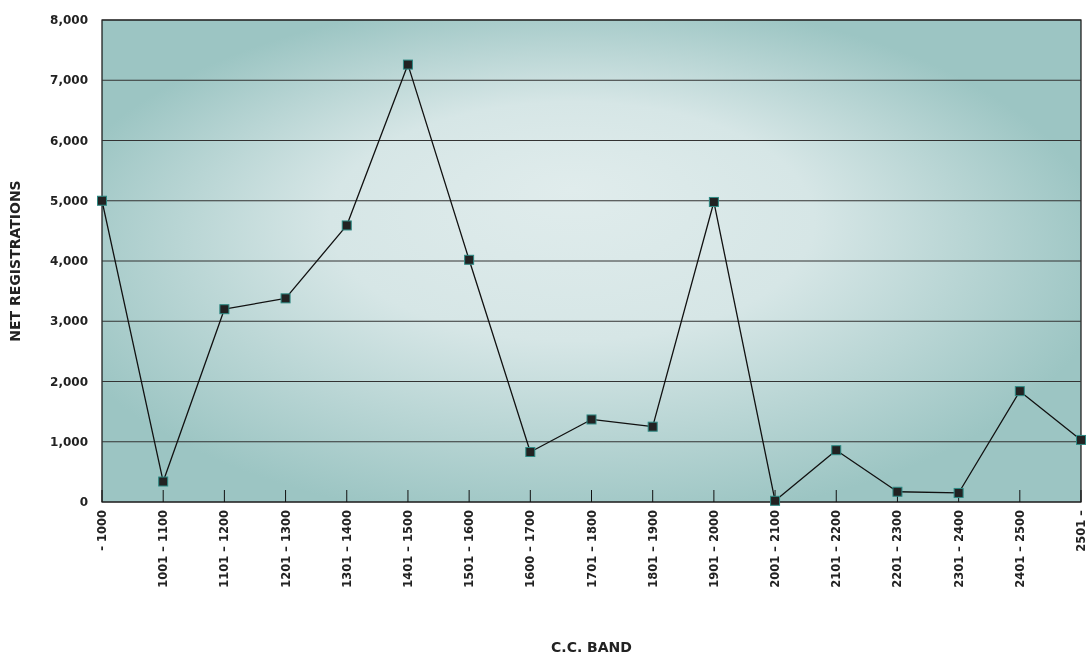 The width and height of the screenshot is (1089, 667). I want to click on x-tick-label: 1600 – 1700, so click(530, 549).